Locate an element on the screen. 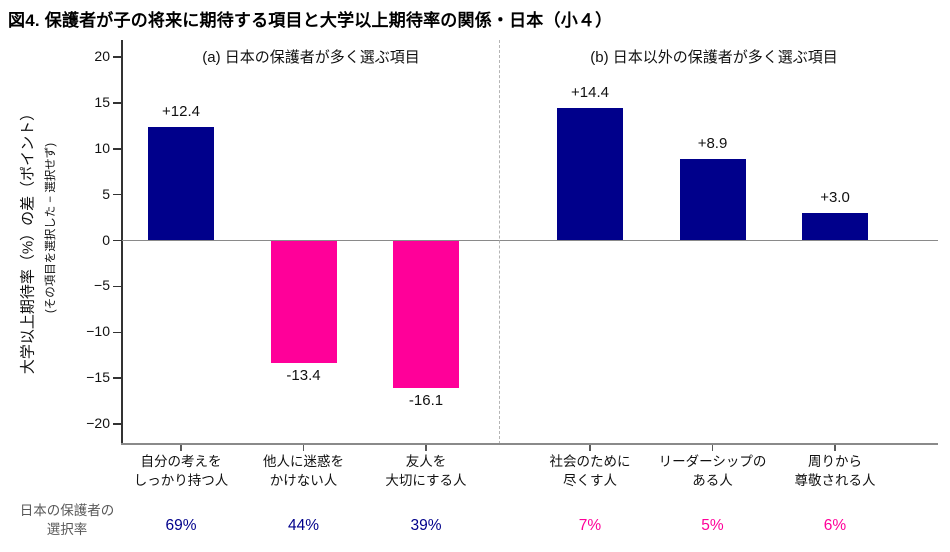 The width and height of the screenshot is (950, 552). bar-value-label: +3.0 is located at coordinates (835, 197).